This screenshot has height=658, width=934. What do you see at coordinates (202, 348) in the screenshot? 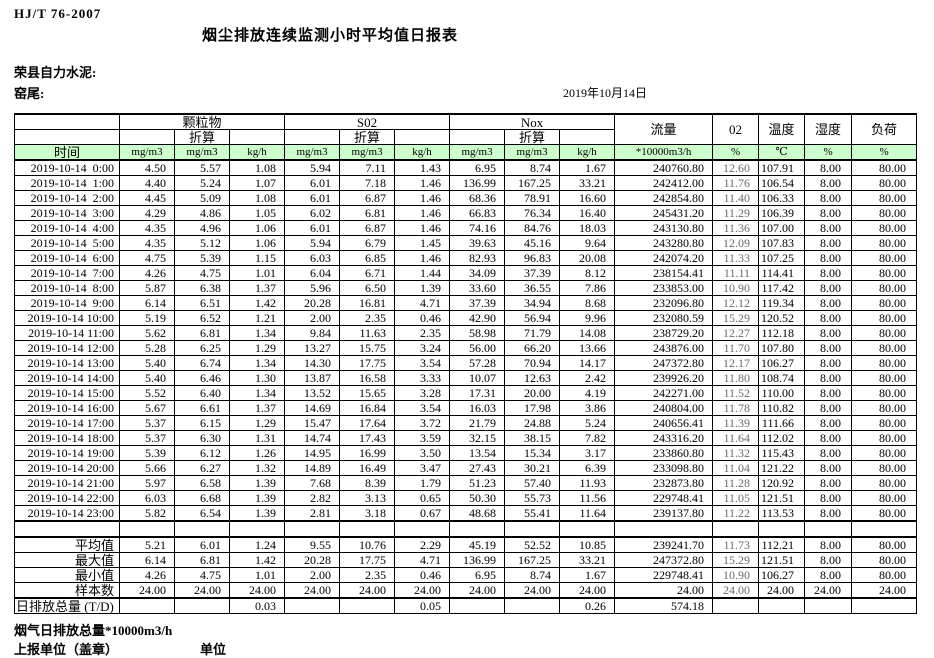
I see `value-cell: 6.25` at bounding box center [202, 348].